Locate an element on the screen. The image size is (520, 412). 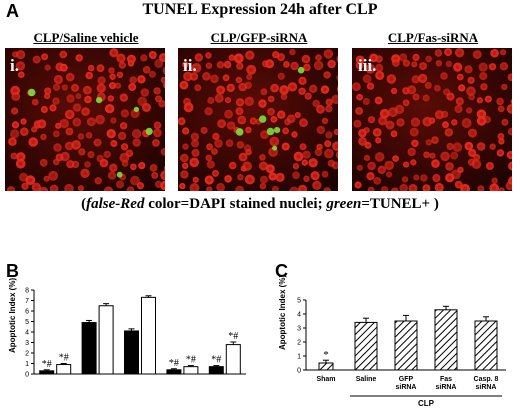
chart-b-ytick: 2 is located at coordinates (27, 354).